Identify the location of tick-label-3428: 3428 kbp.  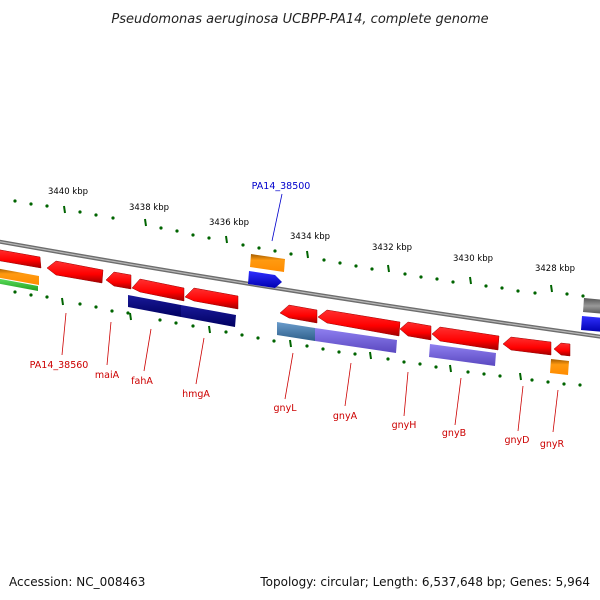
(555, 269).